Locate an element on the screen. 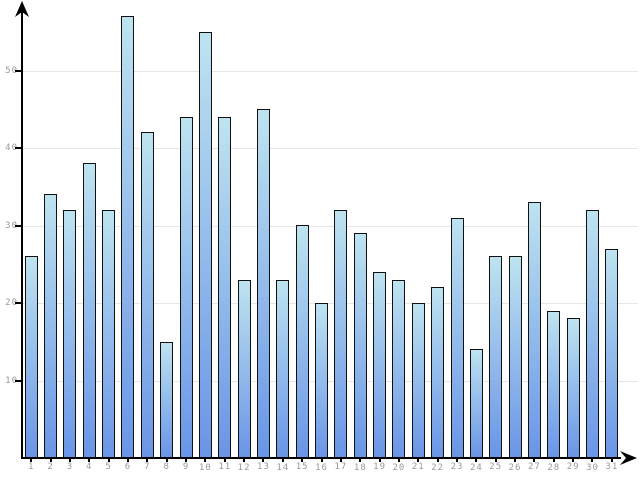  y-axis-tick-label: 30 is located at coordinates (11, 226).